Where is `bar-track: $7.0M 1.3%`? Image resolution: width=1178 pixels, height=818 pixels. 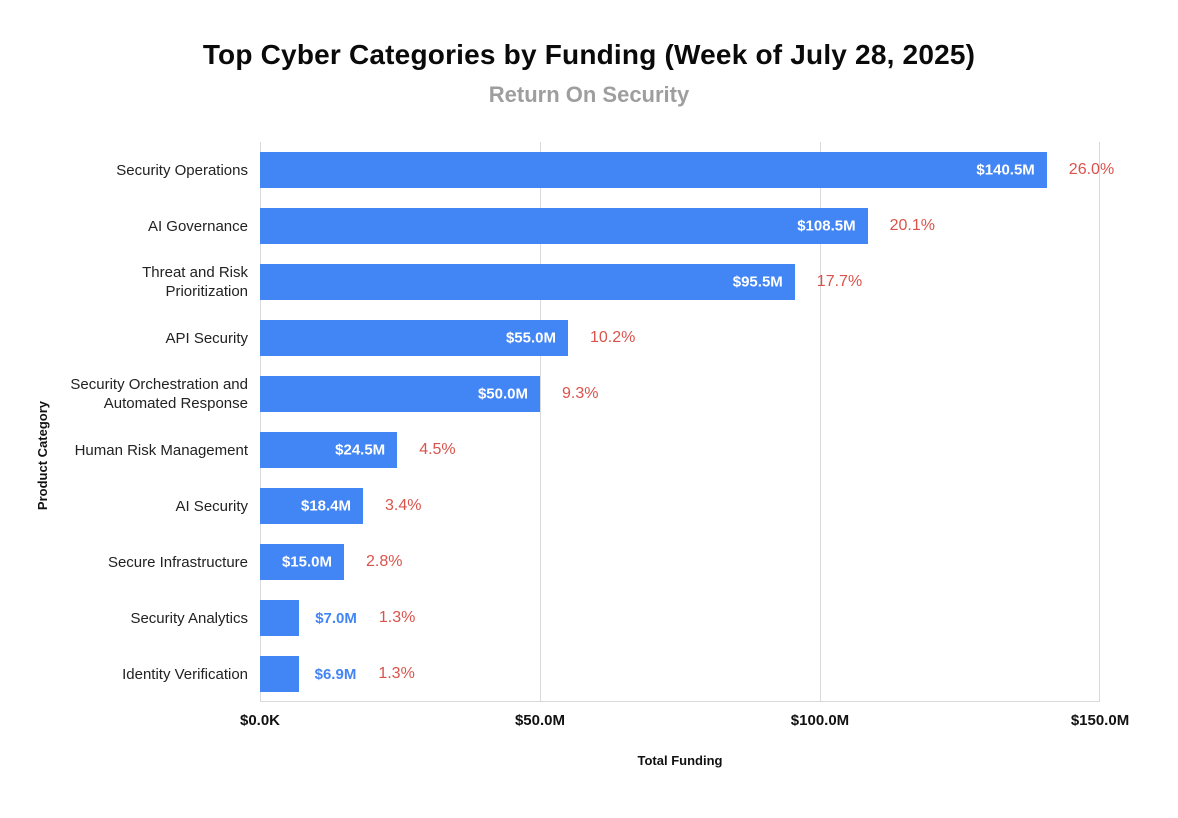 bar-track: $7.0M 1.3% is located at coordinates (680, 618).